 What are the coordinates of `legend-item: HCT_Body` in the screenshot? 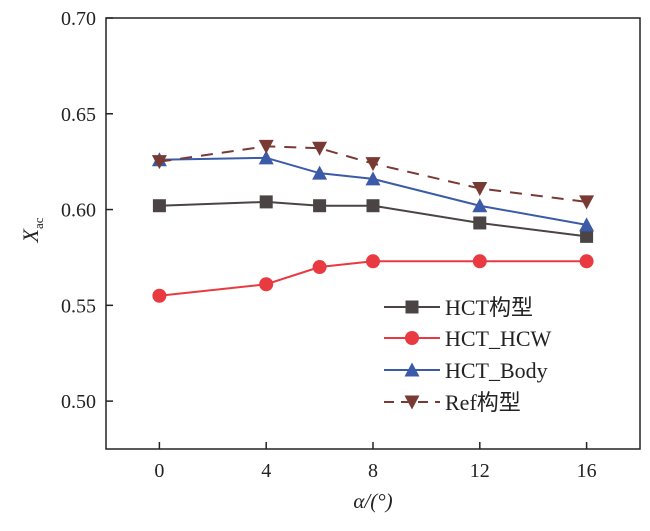 It's located at (466, 370).